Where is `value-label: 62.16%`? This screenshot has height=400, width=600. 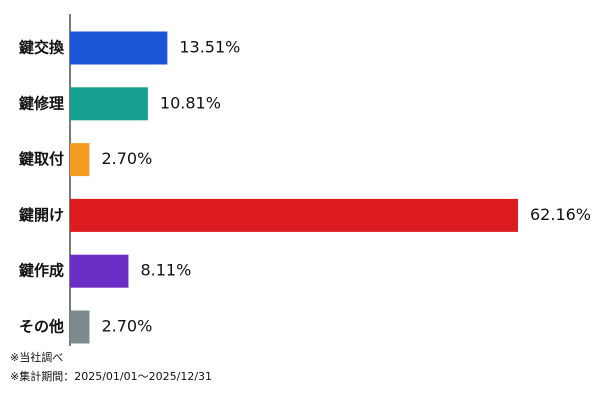 value-label: 62.16% is located at coordinates (560, 214).